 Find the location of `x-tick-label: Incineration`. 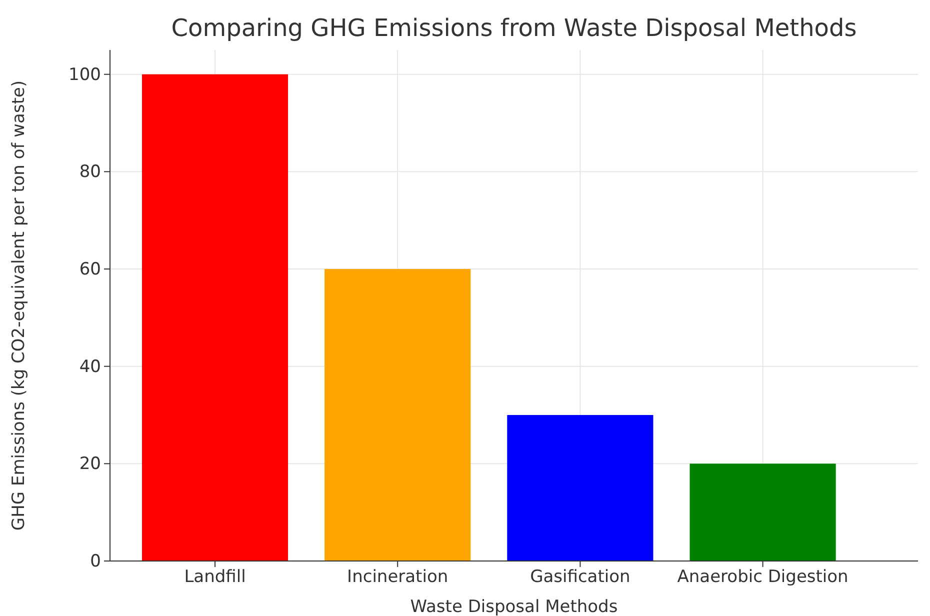

x-tick-label: Incineration is located at coordinates (397, 577).